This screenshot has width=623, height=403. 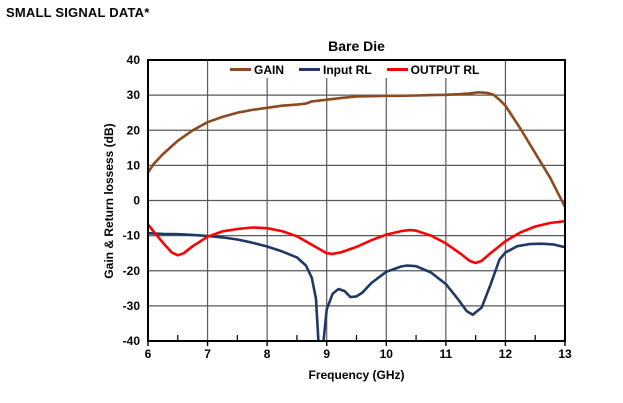 What do you see at coordinates (132, 236) in the screenshot?
I see `y-tick-label: -10` at bounding box center [132, 236].